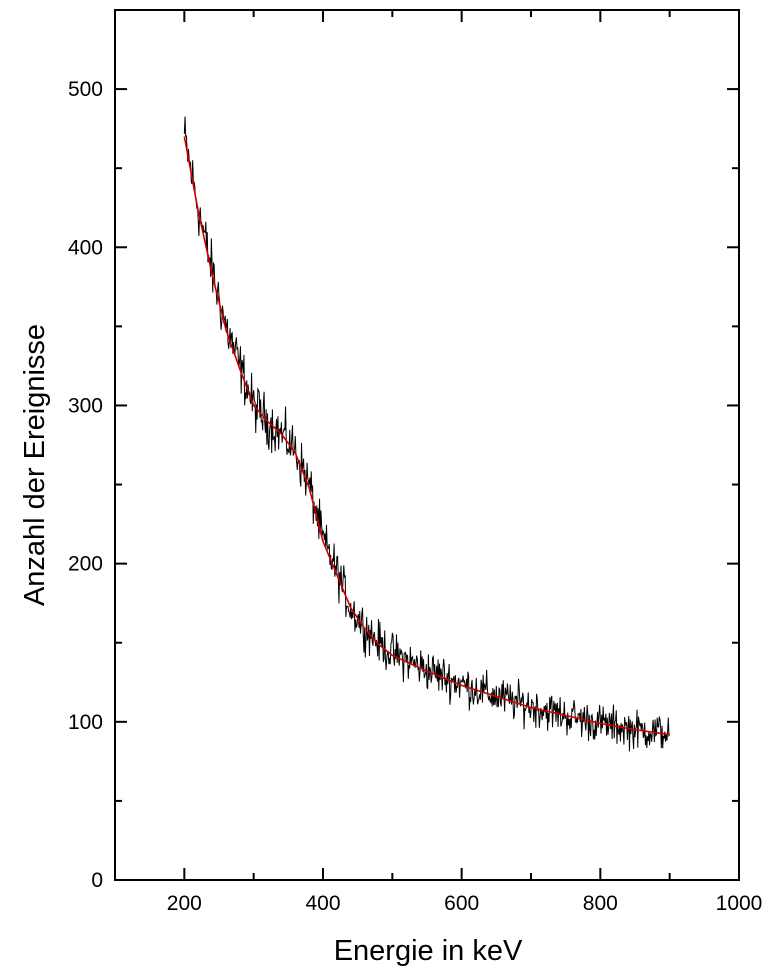  What do you see at coordinates (85, 564) in the screenshot?
I see `y-tick-label: 200` at bounding box center [85, 564].